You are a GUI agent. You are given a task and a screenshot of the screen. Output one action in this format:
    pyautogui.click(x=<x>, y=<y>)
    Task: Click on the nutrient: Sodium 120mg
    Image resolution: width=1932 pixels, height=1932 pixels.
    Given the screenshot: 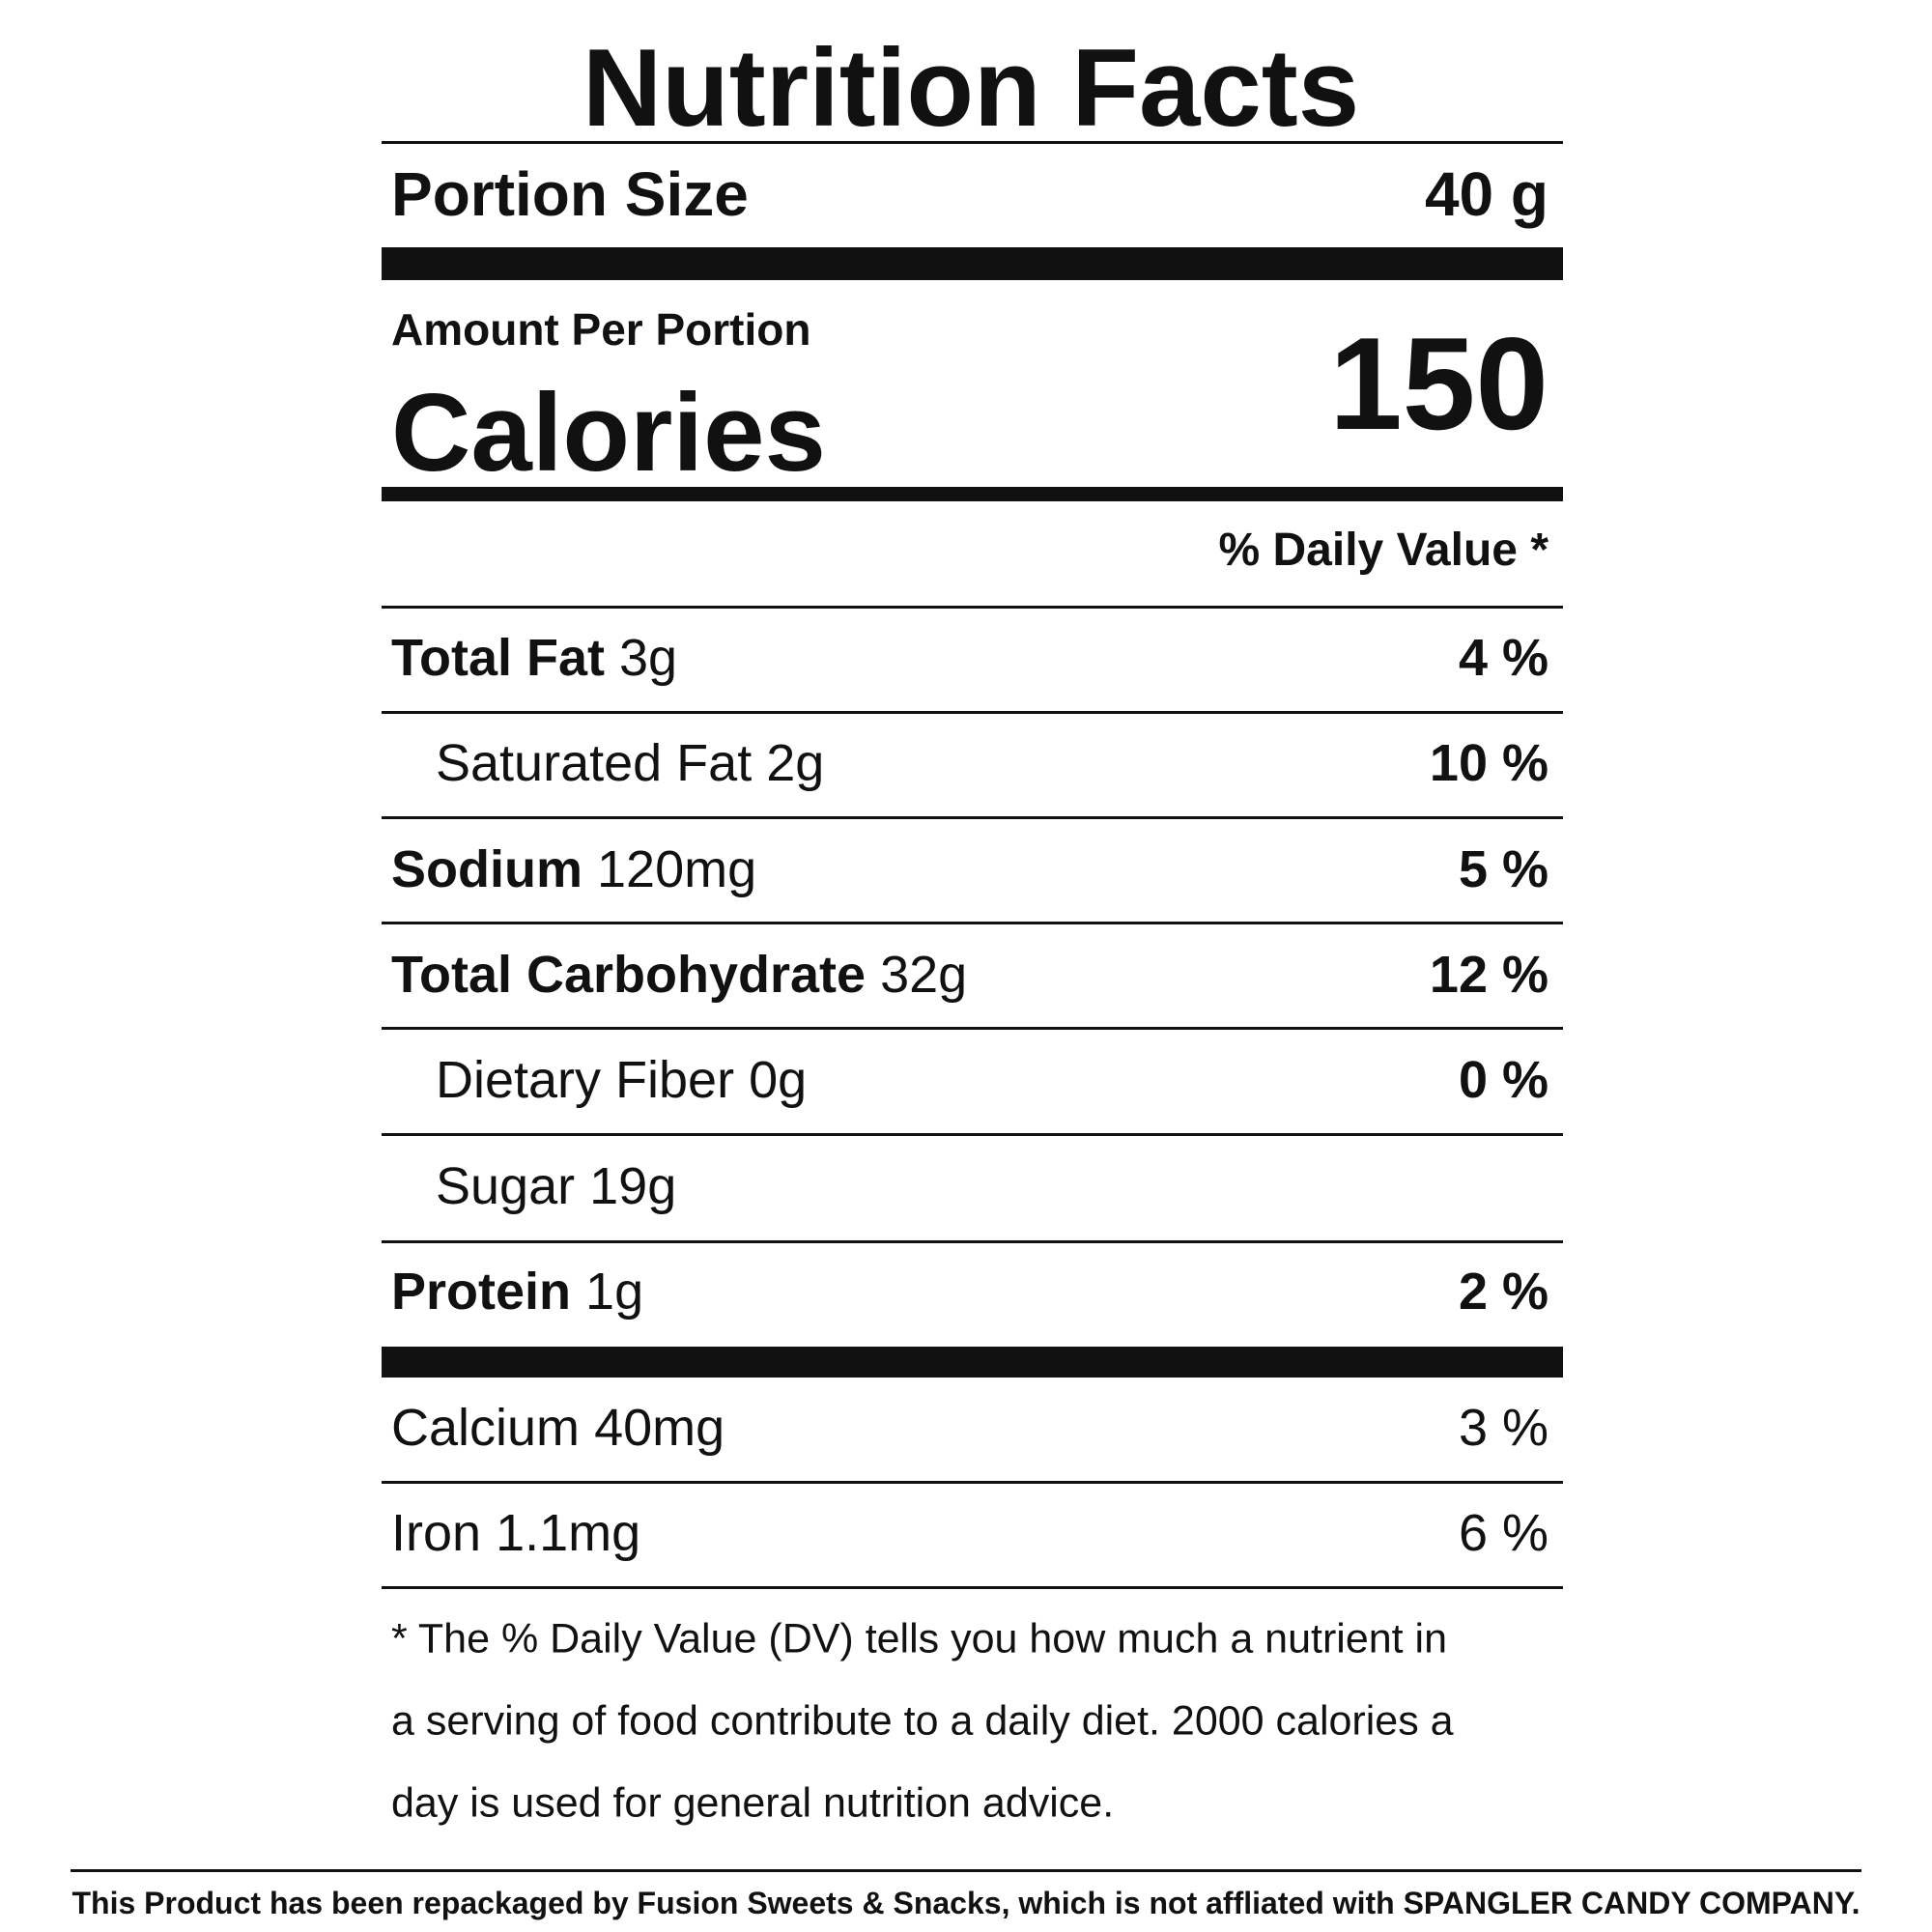 What is the action you would take?
    pyautogui.click(x=573, y=869)
    